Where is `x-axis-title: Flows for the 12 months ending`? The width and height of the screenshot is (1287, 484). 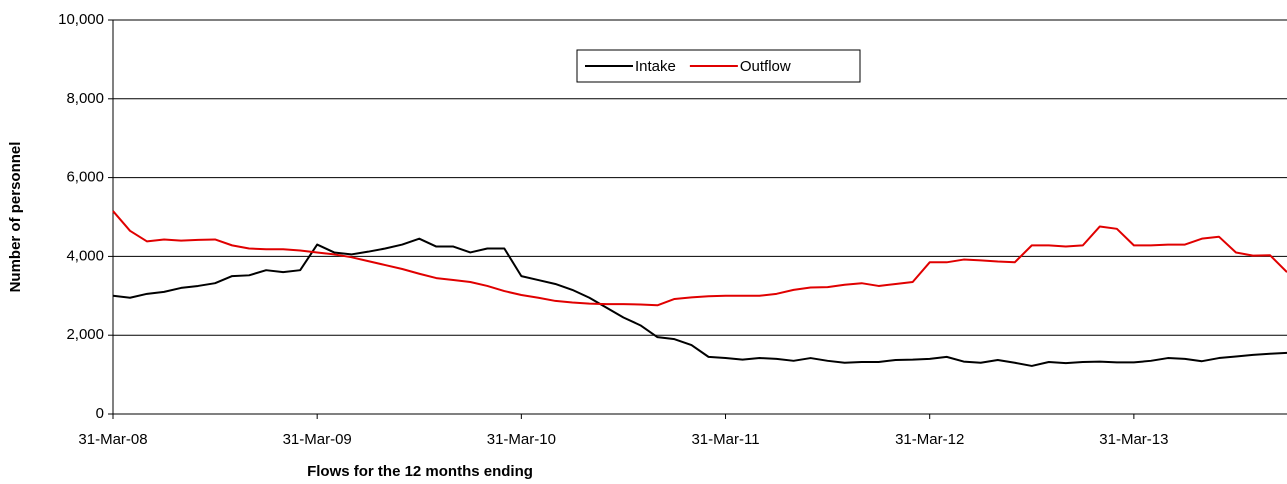 x-axis-title: Flows for the 12 months ending is located at coordinates (420, 471).